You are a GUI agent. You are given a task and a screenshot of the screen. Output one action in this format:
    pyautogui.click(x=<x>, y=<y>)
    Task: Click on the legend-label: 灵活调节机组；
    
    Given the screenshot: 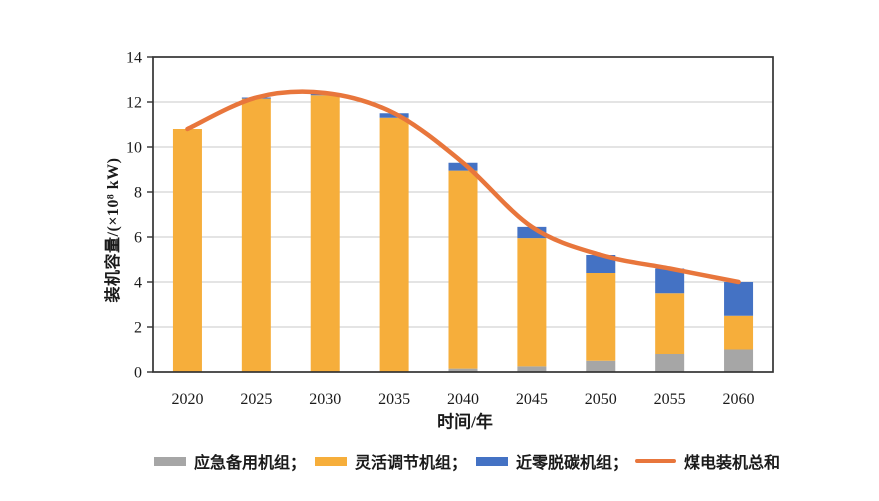 What is the action you would take?
    pyautogui.click(x=411, y=463)
    